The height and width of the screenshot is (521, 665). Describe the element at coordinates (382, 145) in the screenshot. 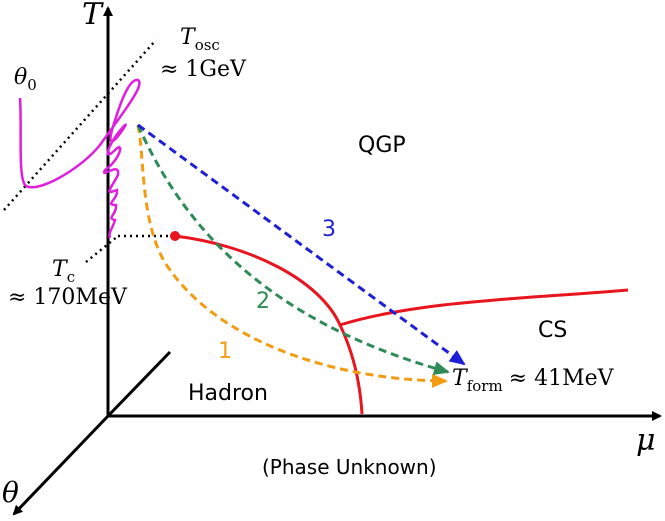

I see `qgp-label: QGP` at that location.